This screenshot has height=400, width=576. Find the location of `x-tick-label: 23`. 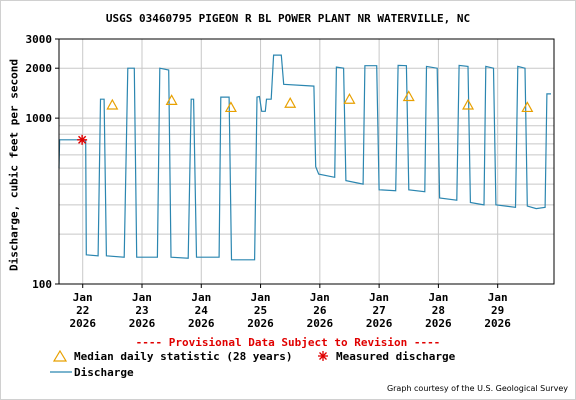

x-tick-label: 23 is located at coordinates (141, 310).